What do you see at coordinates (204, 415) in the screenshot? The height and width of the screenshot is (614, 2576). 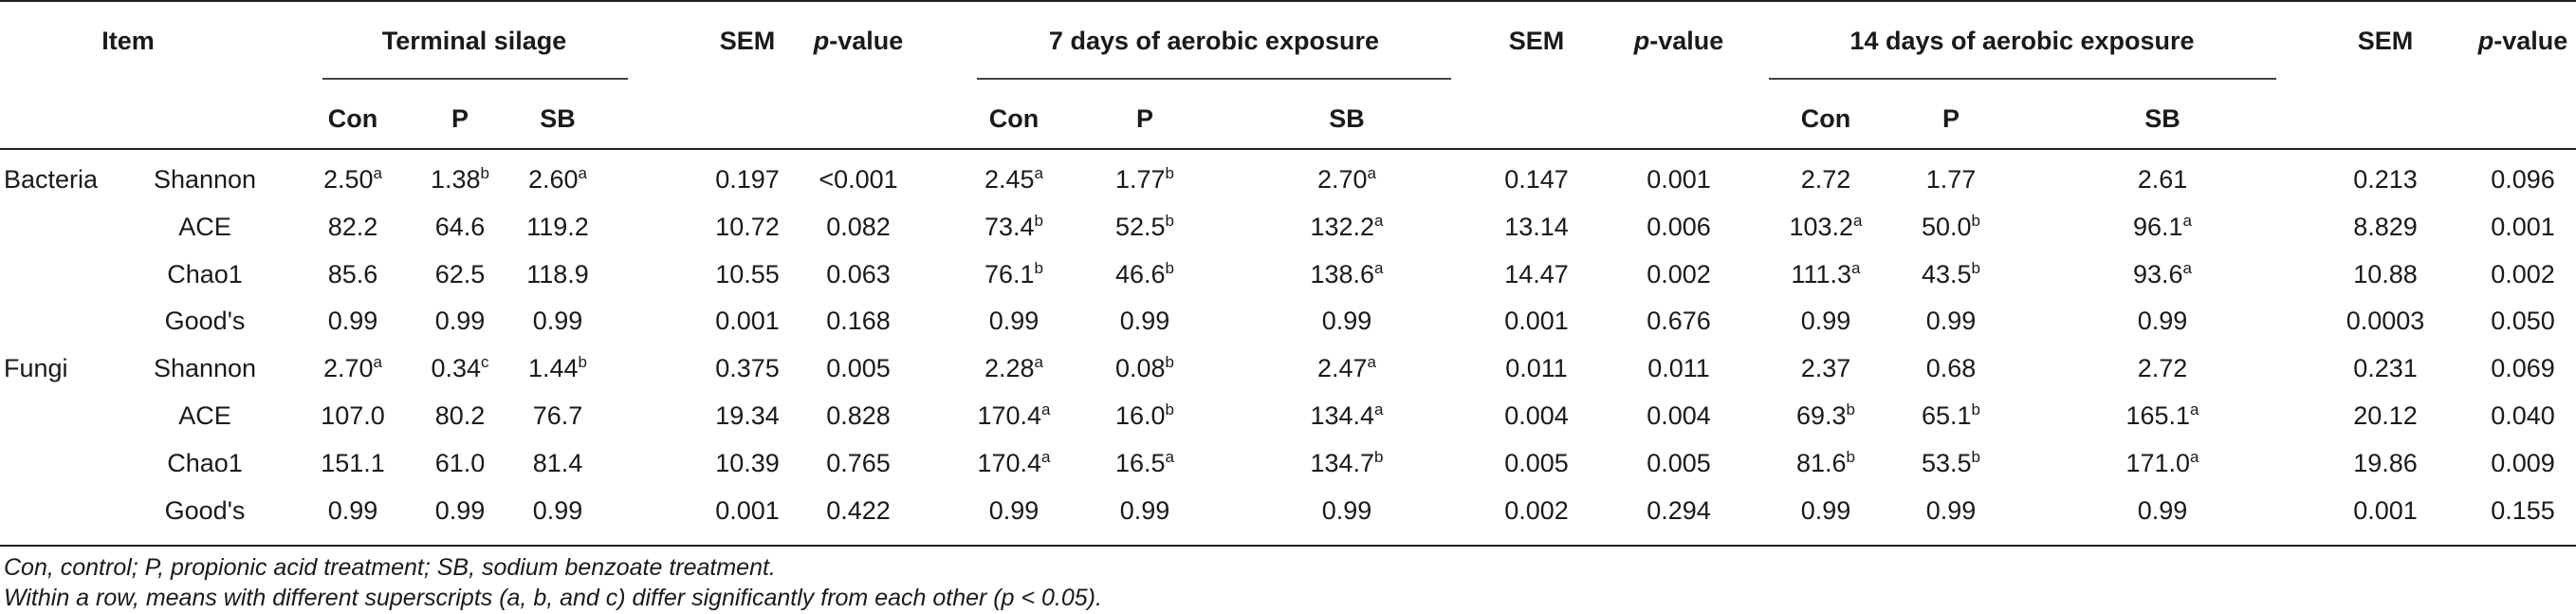 I see `row-metric-label: ACE` at bounding box center [204, 415].